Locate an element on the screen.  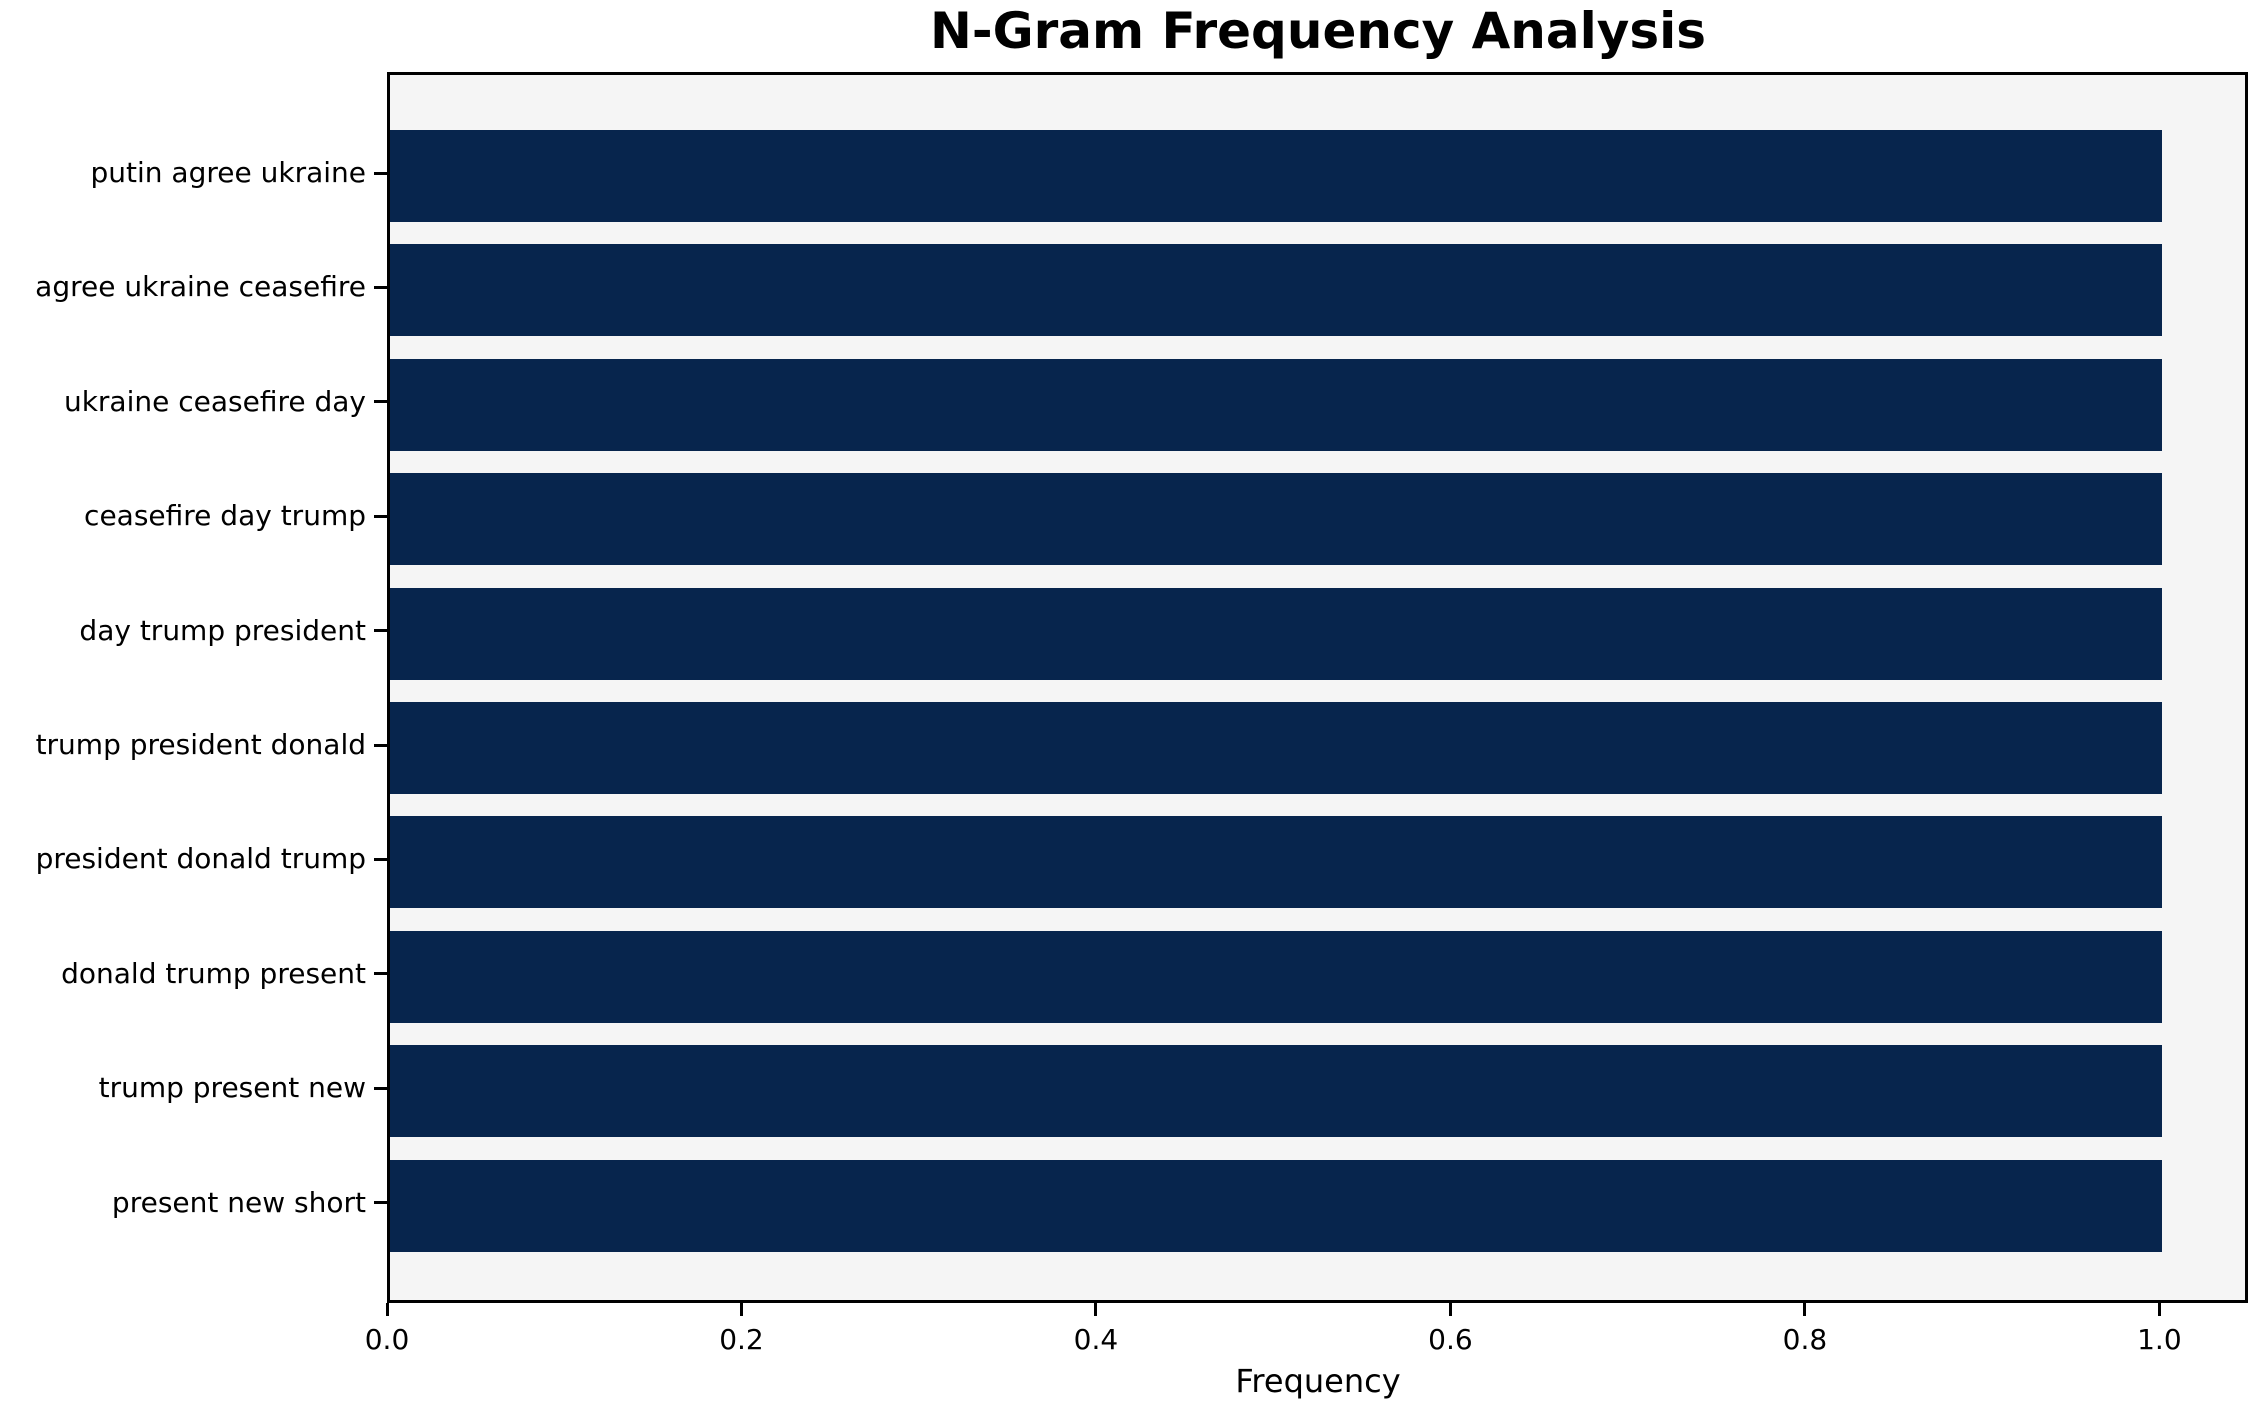
x-tick-label: 0.8 is located at coordinates (1805, 1339).